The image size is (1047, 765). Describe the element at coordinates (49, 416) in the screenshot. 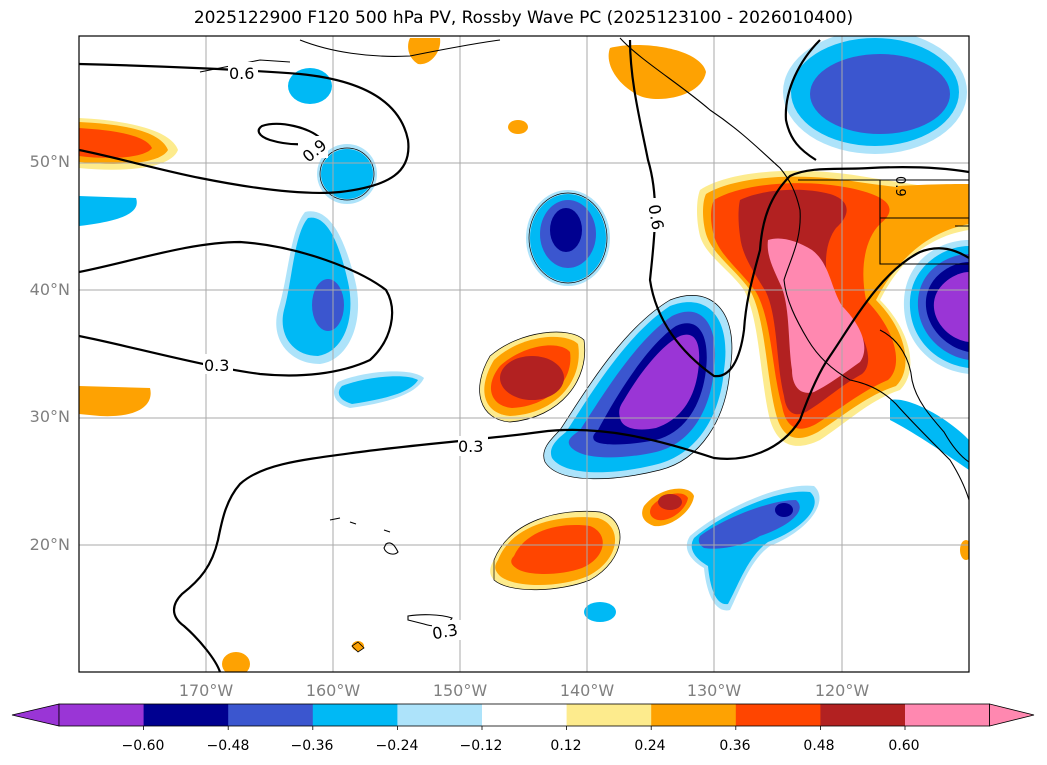

I see `latitude-label: 30°N` at that location.